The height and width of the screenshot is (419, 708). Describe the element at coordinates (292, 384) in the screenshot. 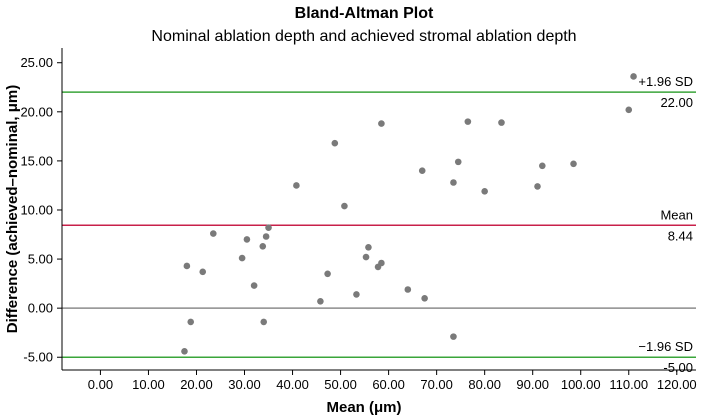

I see `x-tick-label: 40.00` at that location.